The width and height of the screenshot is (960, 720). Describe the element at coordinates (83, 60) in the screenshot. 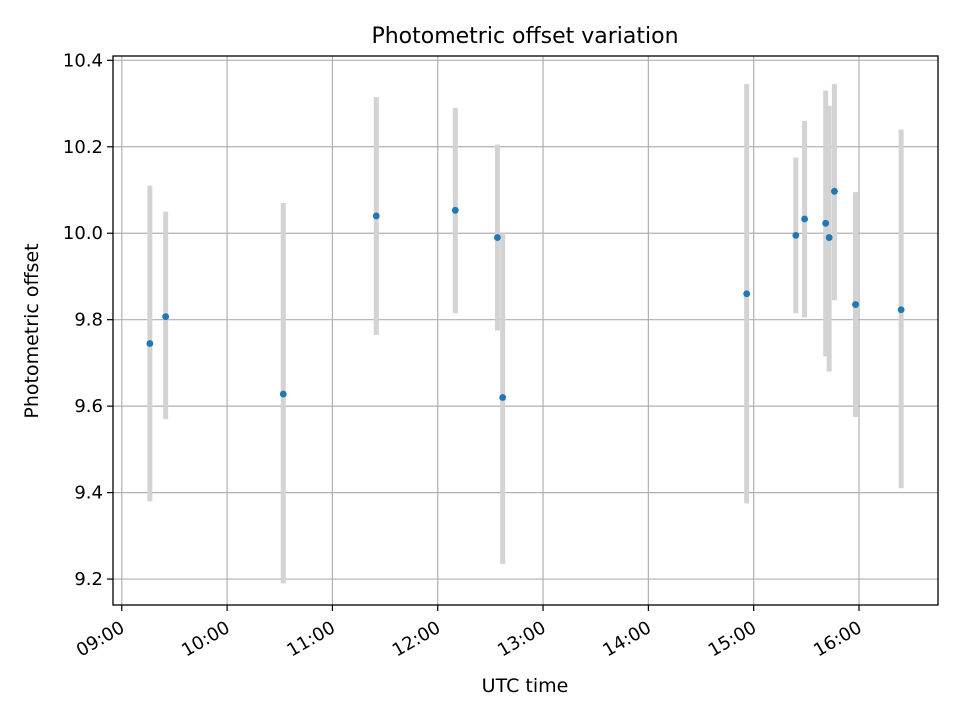

I see `y-tick-label: 10.4` at that location.